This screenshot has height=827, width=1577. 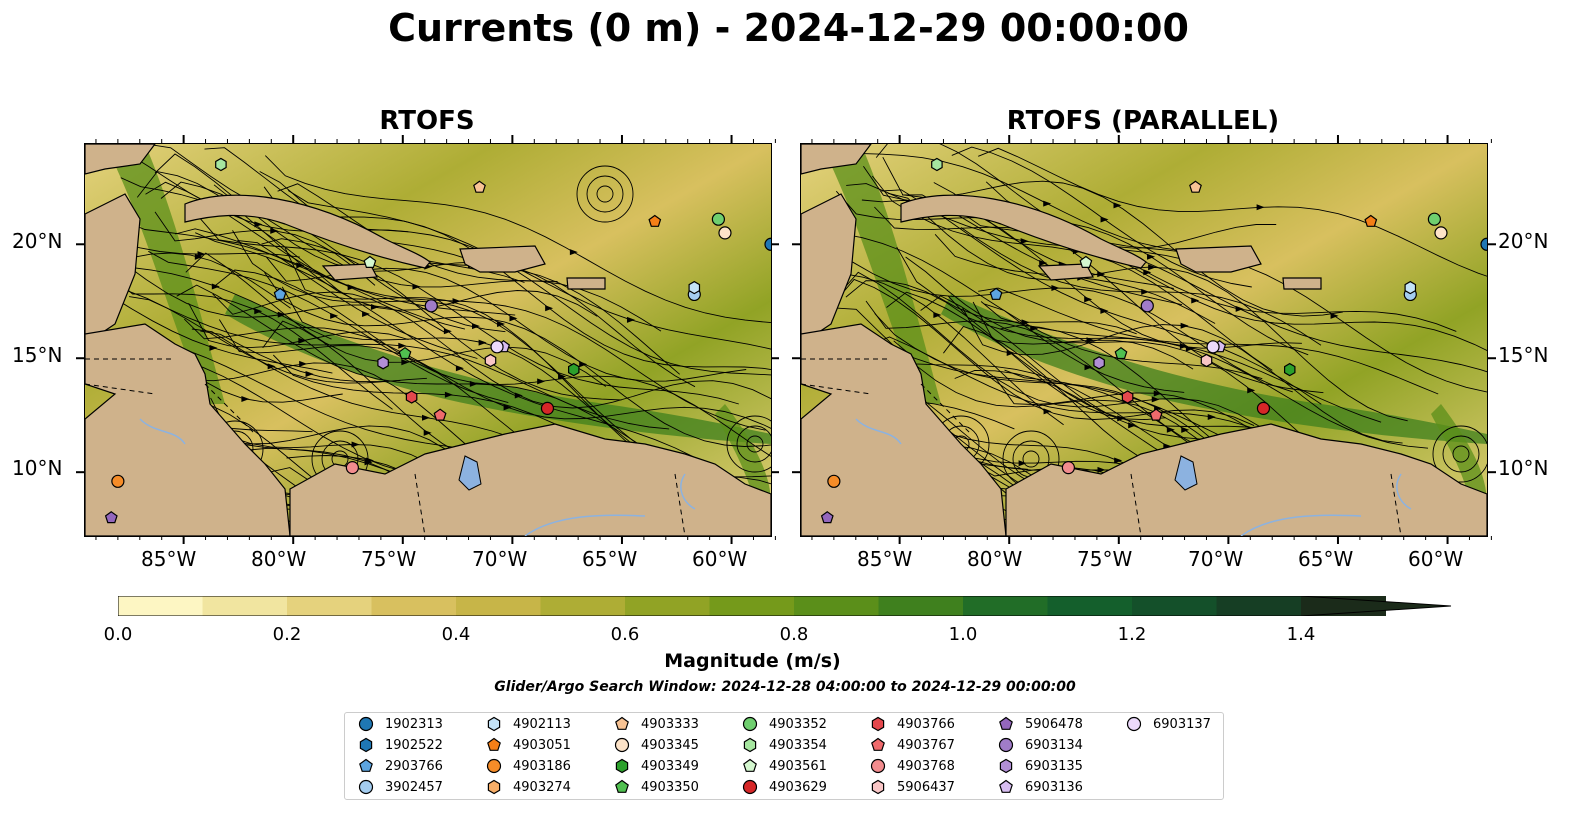 I want to click on legend-item-4903051: 4903051, so click(x=528, y=745).